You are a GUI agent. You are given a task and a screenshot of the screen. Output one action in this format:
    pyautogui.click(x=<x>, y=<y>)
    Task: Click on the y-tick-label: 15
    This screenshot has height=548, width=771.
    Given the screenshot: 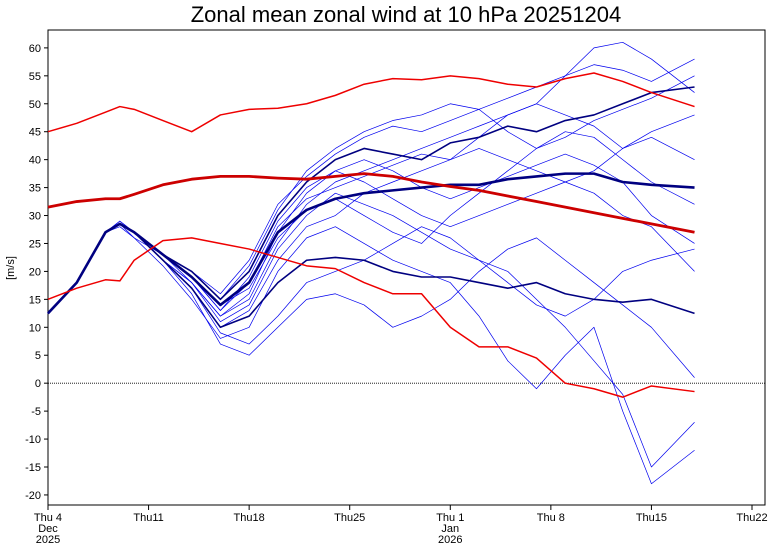 What is the action you would take?
    pyautogui.click(x=35, y=300)
    